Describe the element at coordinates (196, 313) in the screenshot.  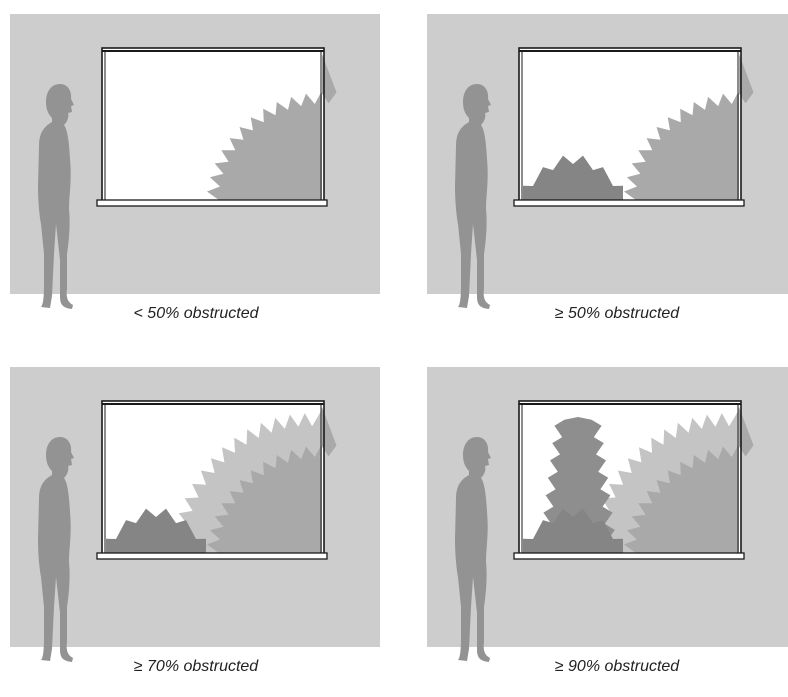
I see `caption: < 50% obstructed` at that location.